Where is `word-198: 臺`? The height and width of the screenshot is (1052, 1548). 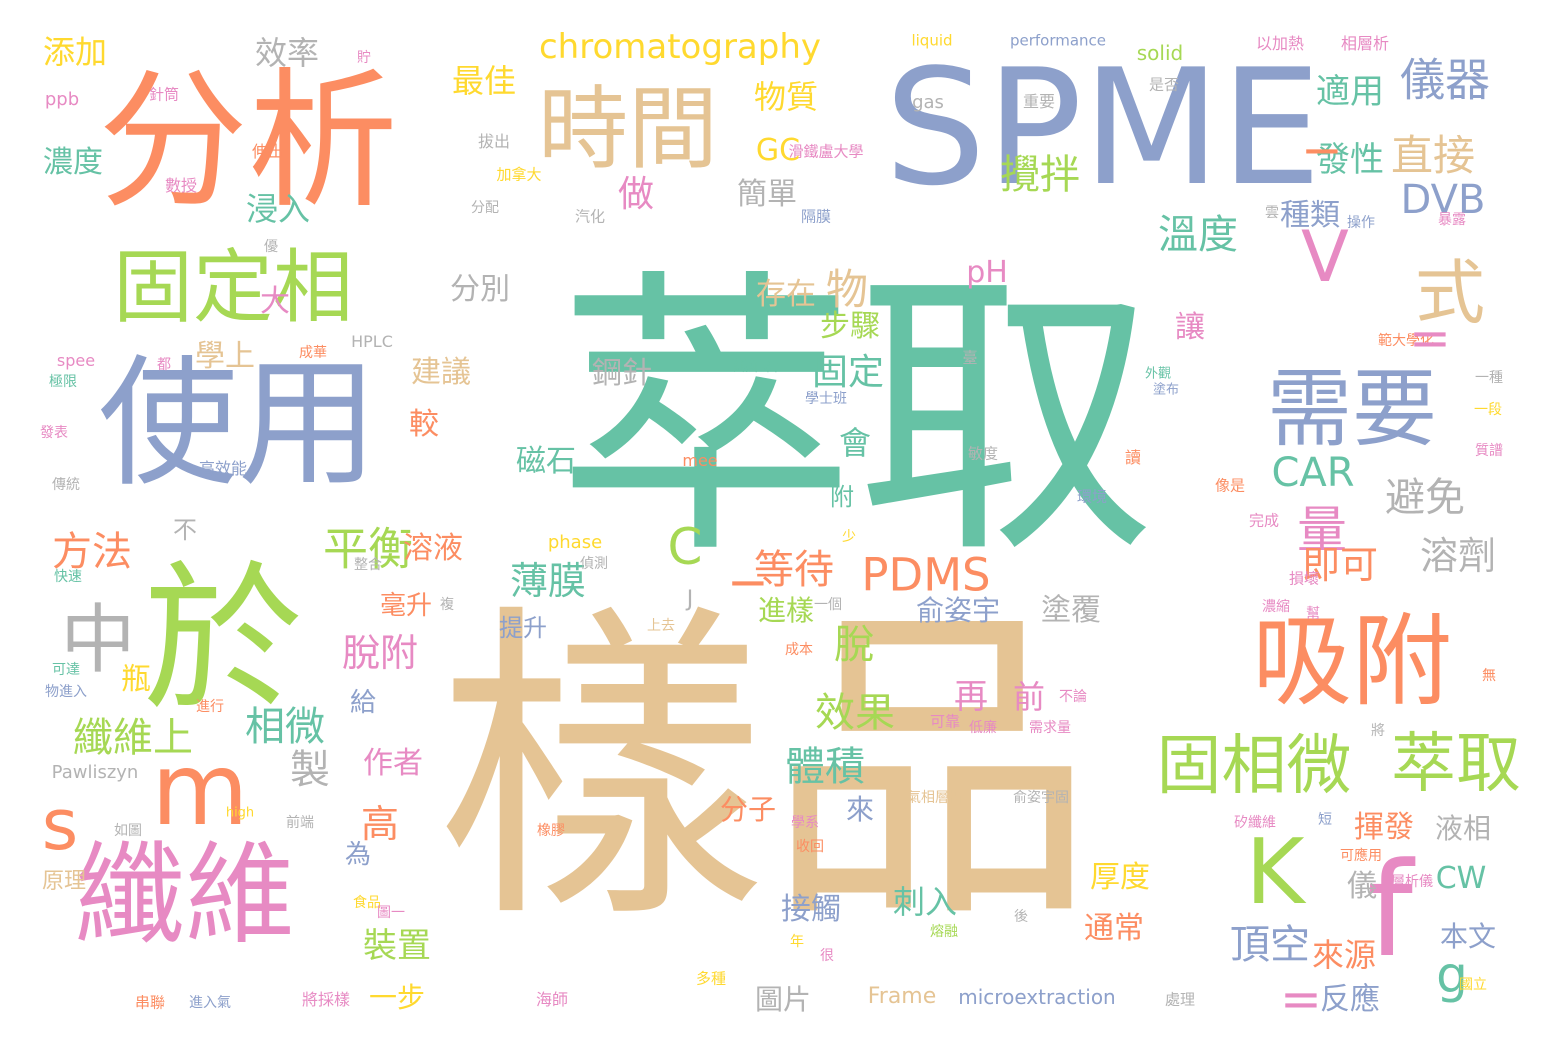
word-198: 臺 is located at coordinates (970, 357).